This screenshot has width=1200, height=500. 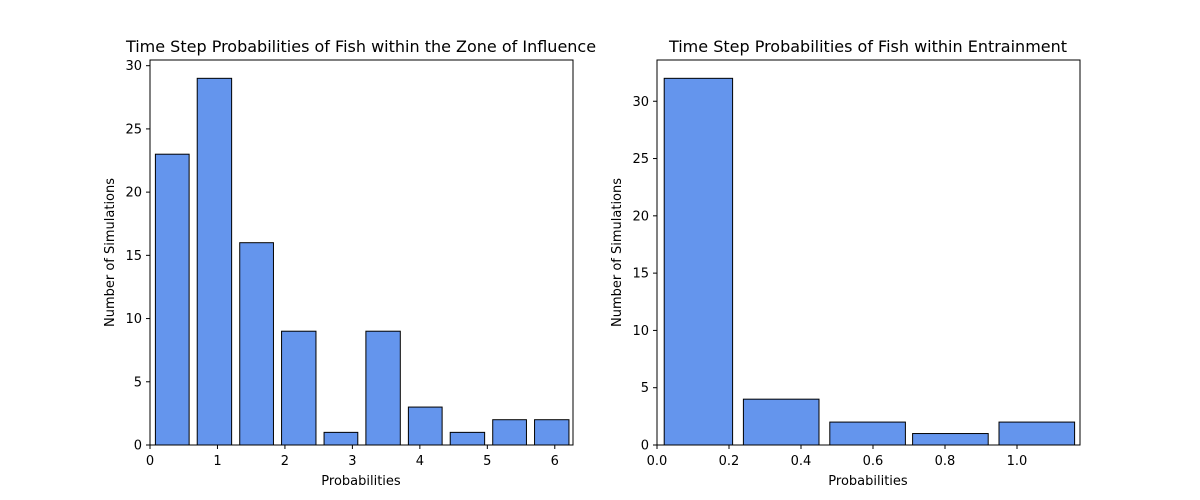 I want to click on x-tick-label: 6, so click(x=555, y=461).